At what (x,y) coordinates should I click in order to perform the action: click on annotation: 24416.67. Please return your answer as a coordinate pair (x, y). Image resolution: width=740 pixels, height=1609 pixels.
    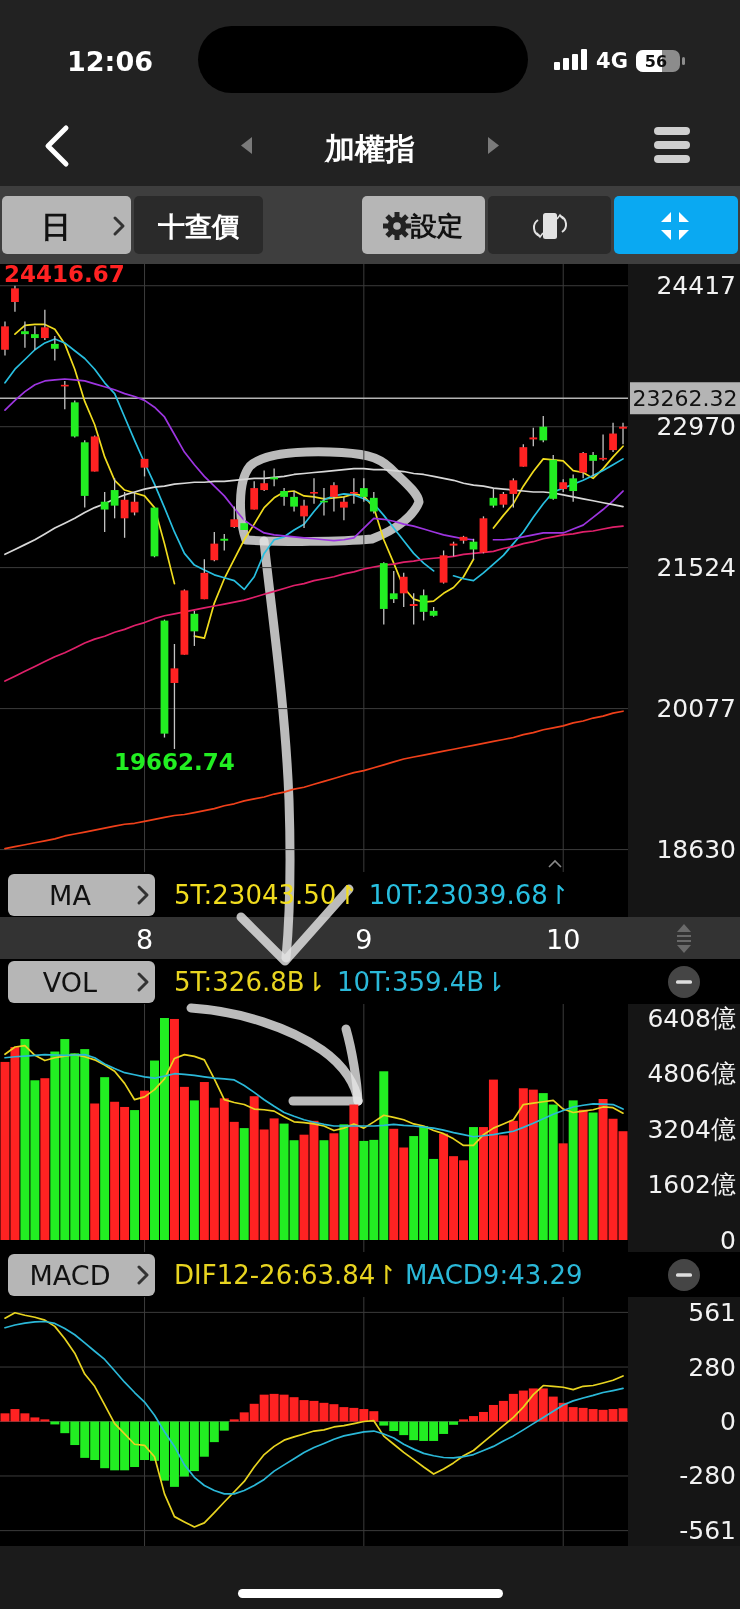
    Looking at the image, I should click on (64, 274).